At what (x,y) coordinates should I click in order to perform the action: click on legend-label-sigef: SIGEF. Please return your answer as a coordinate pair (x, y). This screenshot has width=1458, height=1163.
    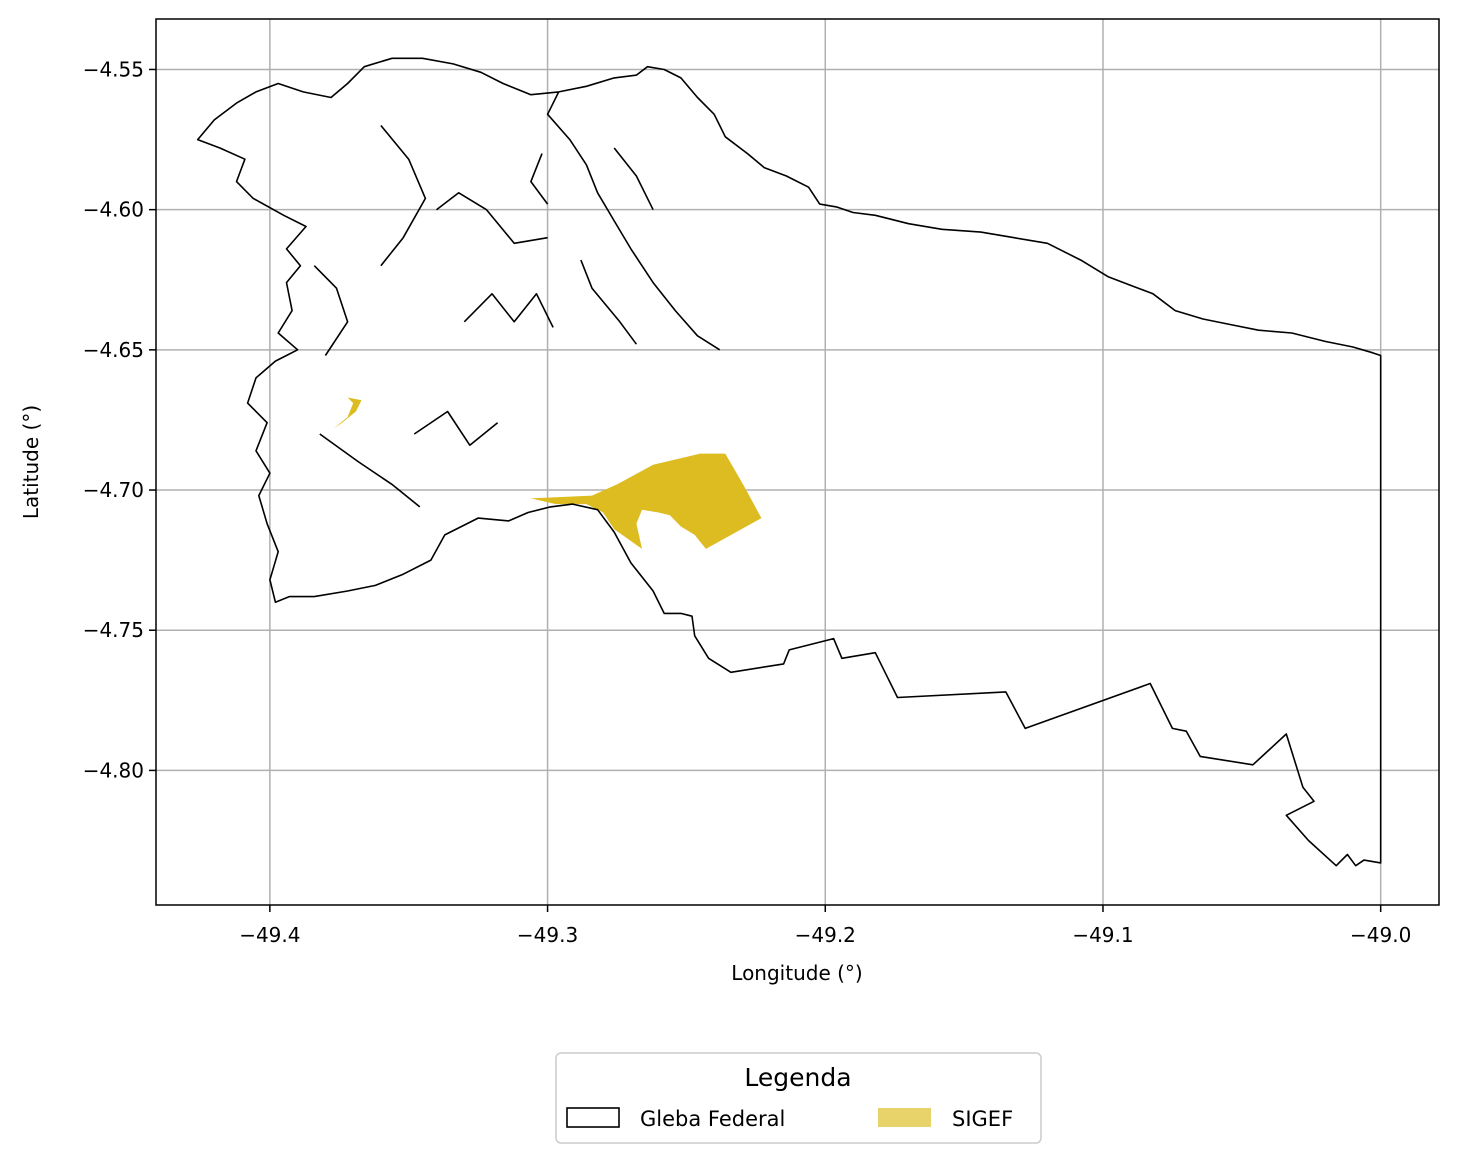
    Looking at the image, I should click on (982, 1119).